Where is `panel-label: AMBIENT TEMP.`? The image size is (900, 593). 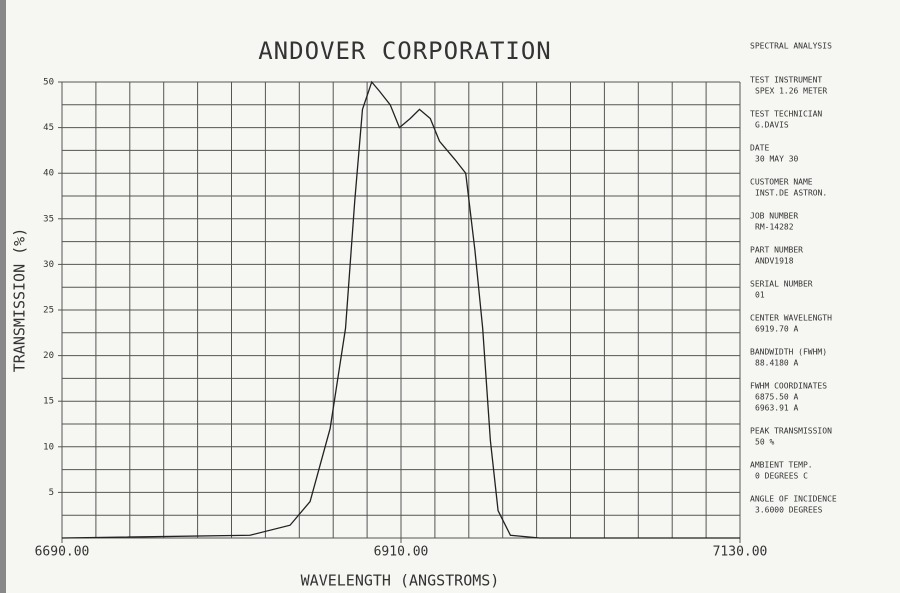
panel-label: AMBIENT TEMP. is located at coordinates (781, 465).